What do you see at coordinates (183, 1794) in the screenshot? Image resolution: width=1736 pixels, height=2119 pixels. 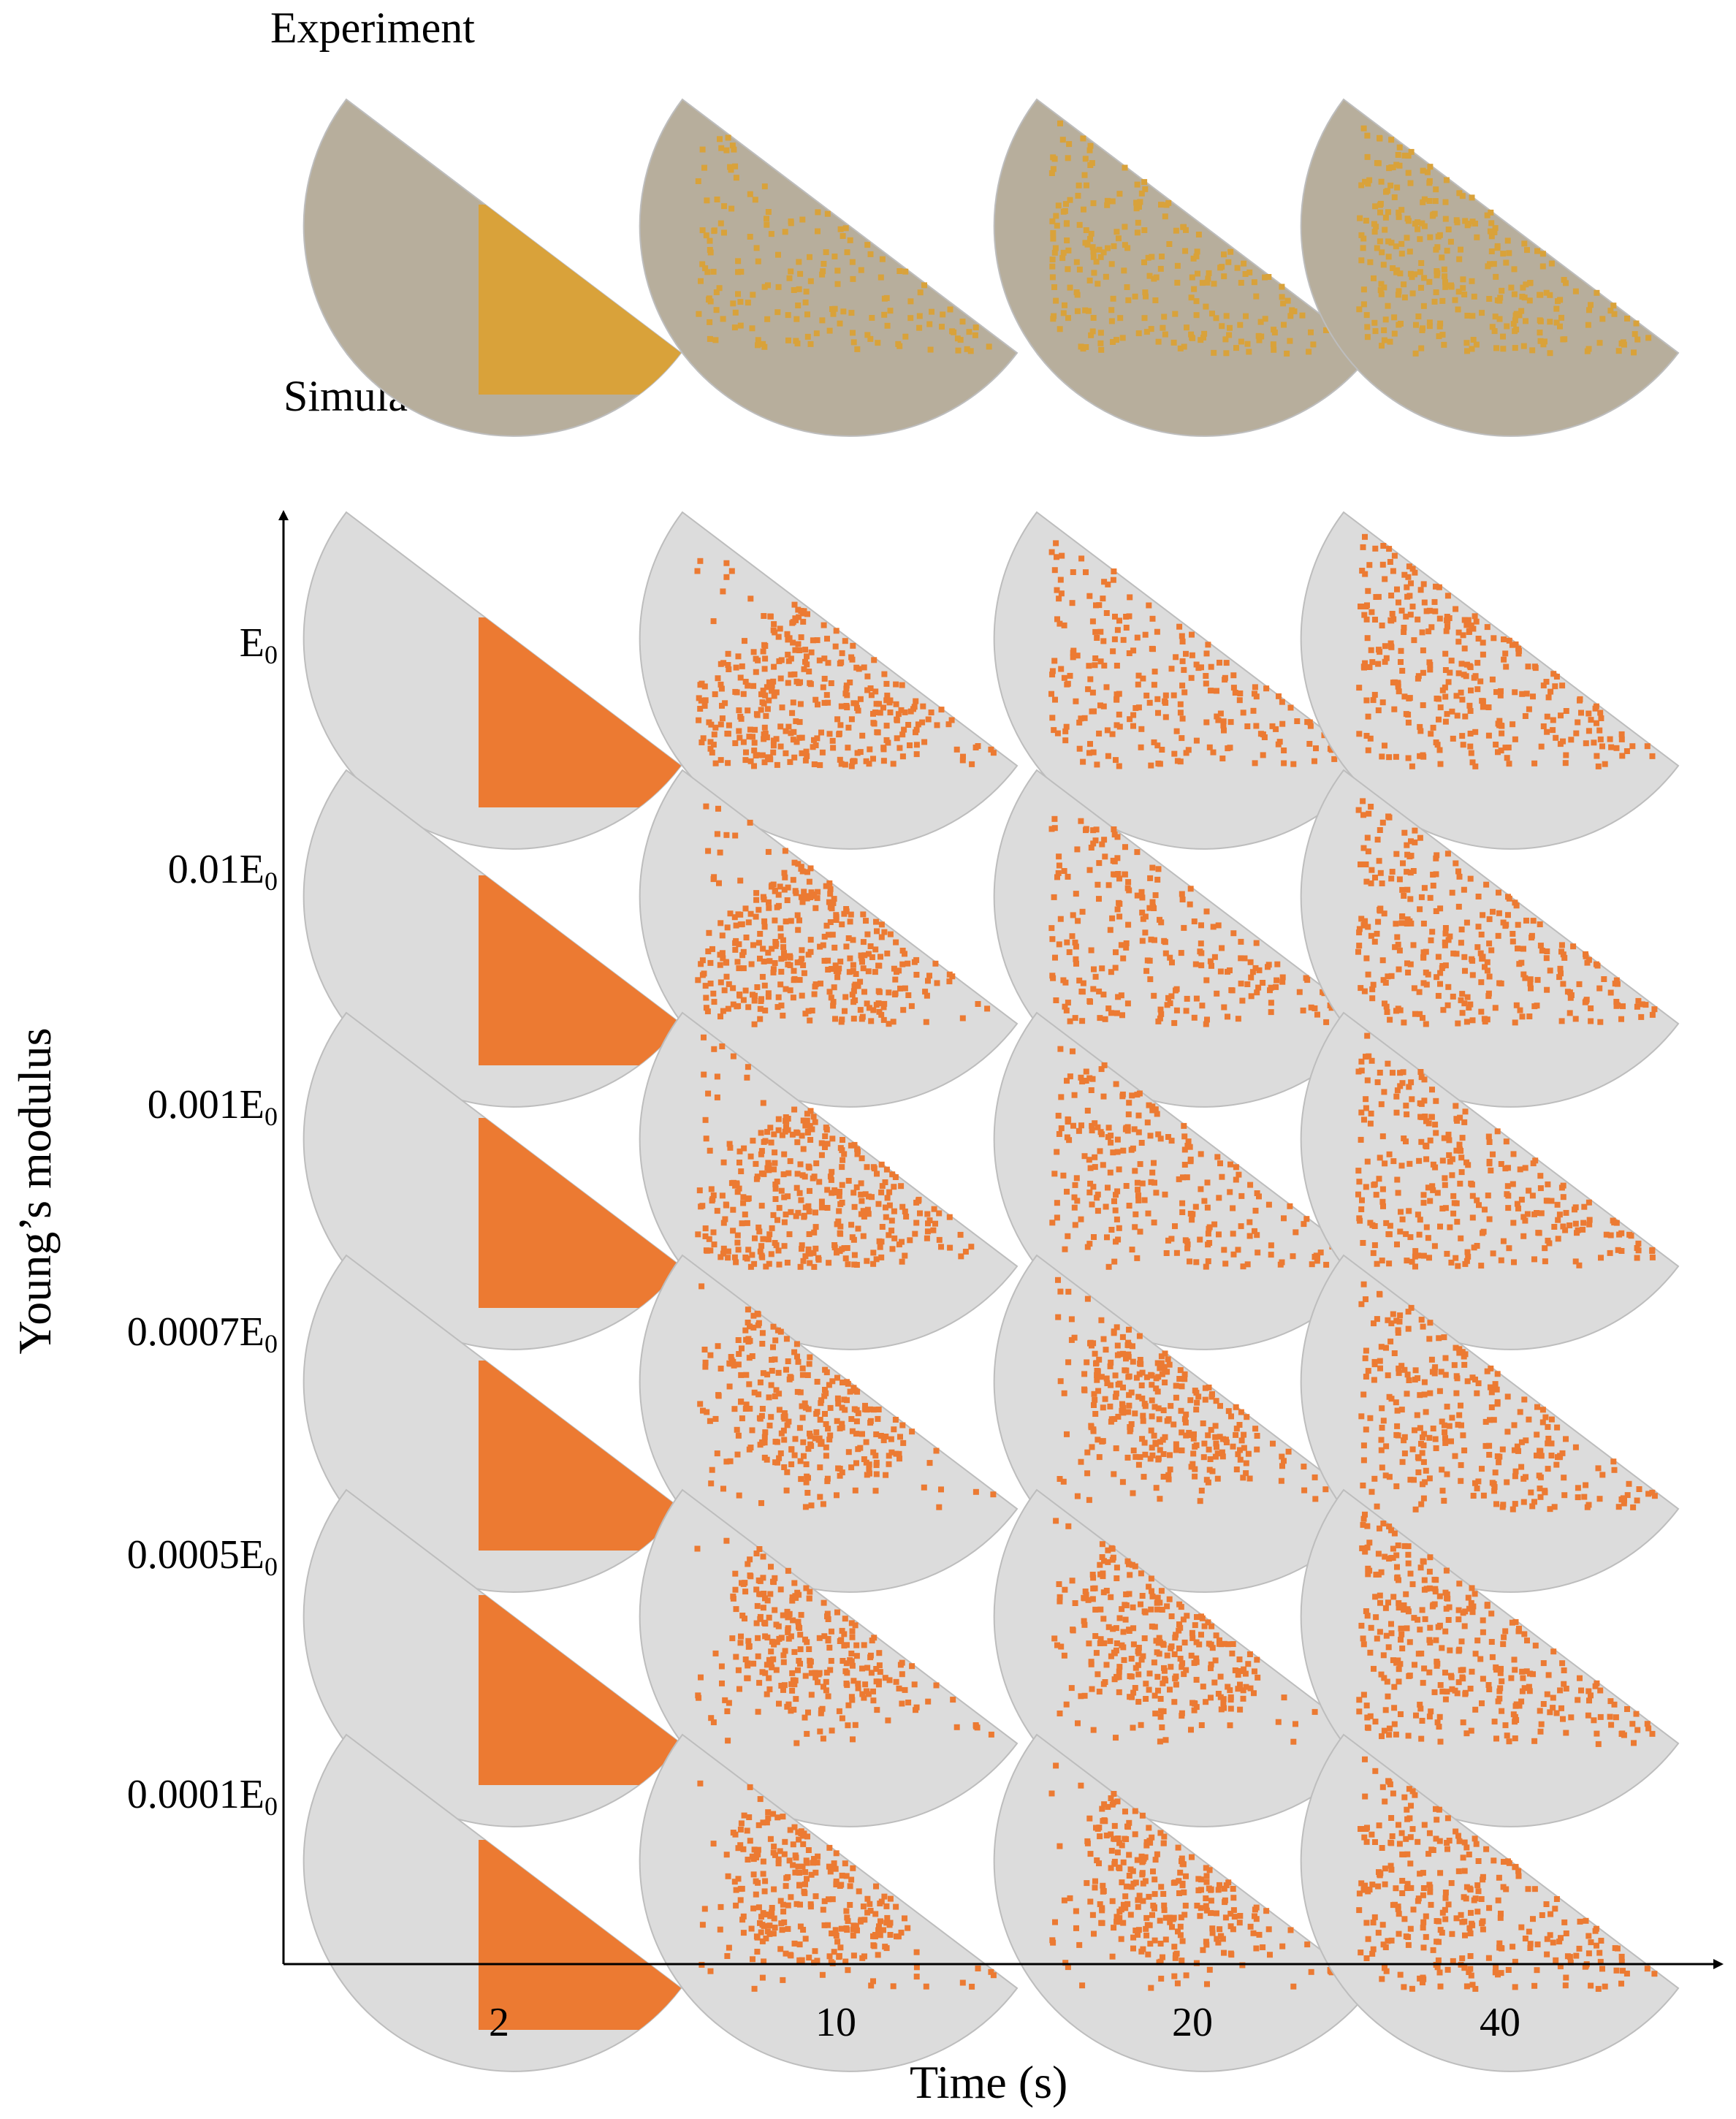 I see `row-label-prefix: 0.0001` at bounding box center [183, 1794].